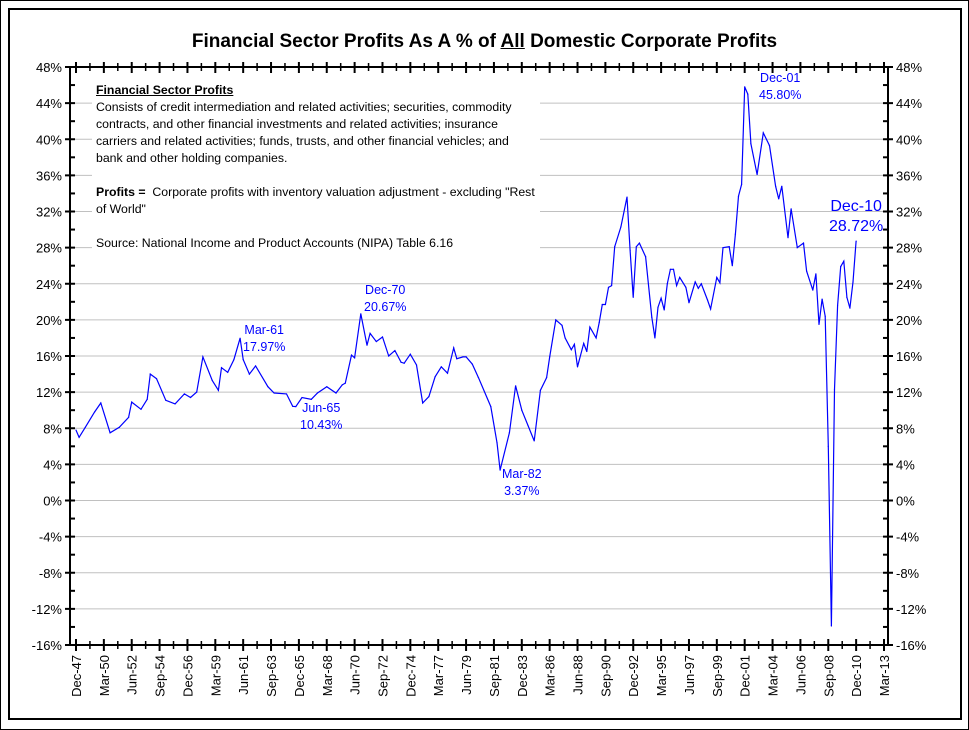 This screenshot has width=969, height=730. Describe the element at coordinates (780, 95) in the screenshot. I see `annotation-value: 45.80%` at that location.